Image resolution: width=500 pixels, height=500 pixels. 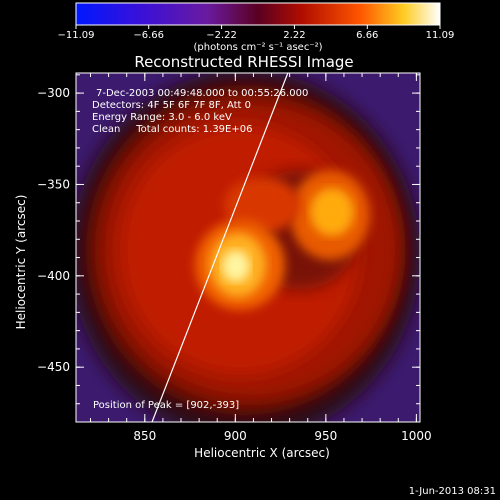 What do you see at coordinates (75, 35) in the screenshot?
I see `colorbar-tick-label: −11.09` at bounding box center [75, 35].